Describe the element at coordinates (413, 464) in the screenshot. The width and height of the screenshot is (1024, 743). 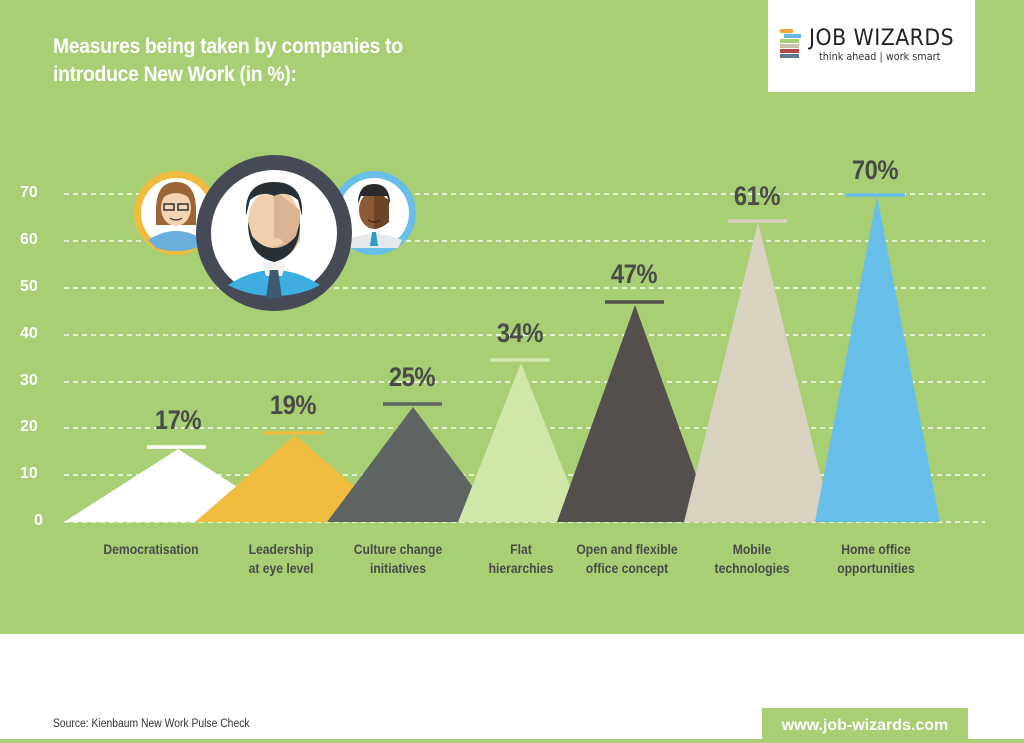
I see `triangle-culture` at that location.